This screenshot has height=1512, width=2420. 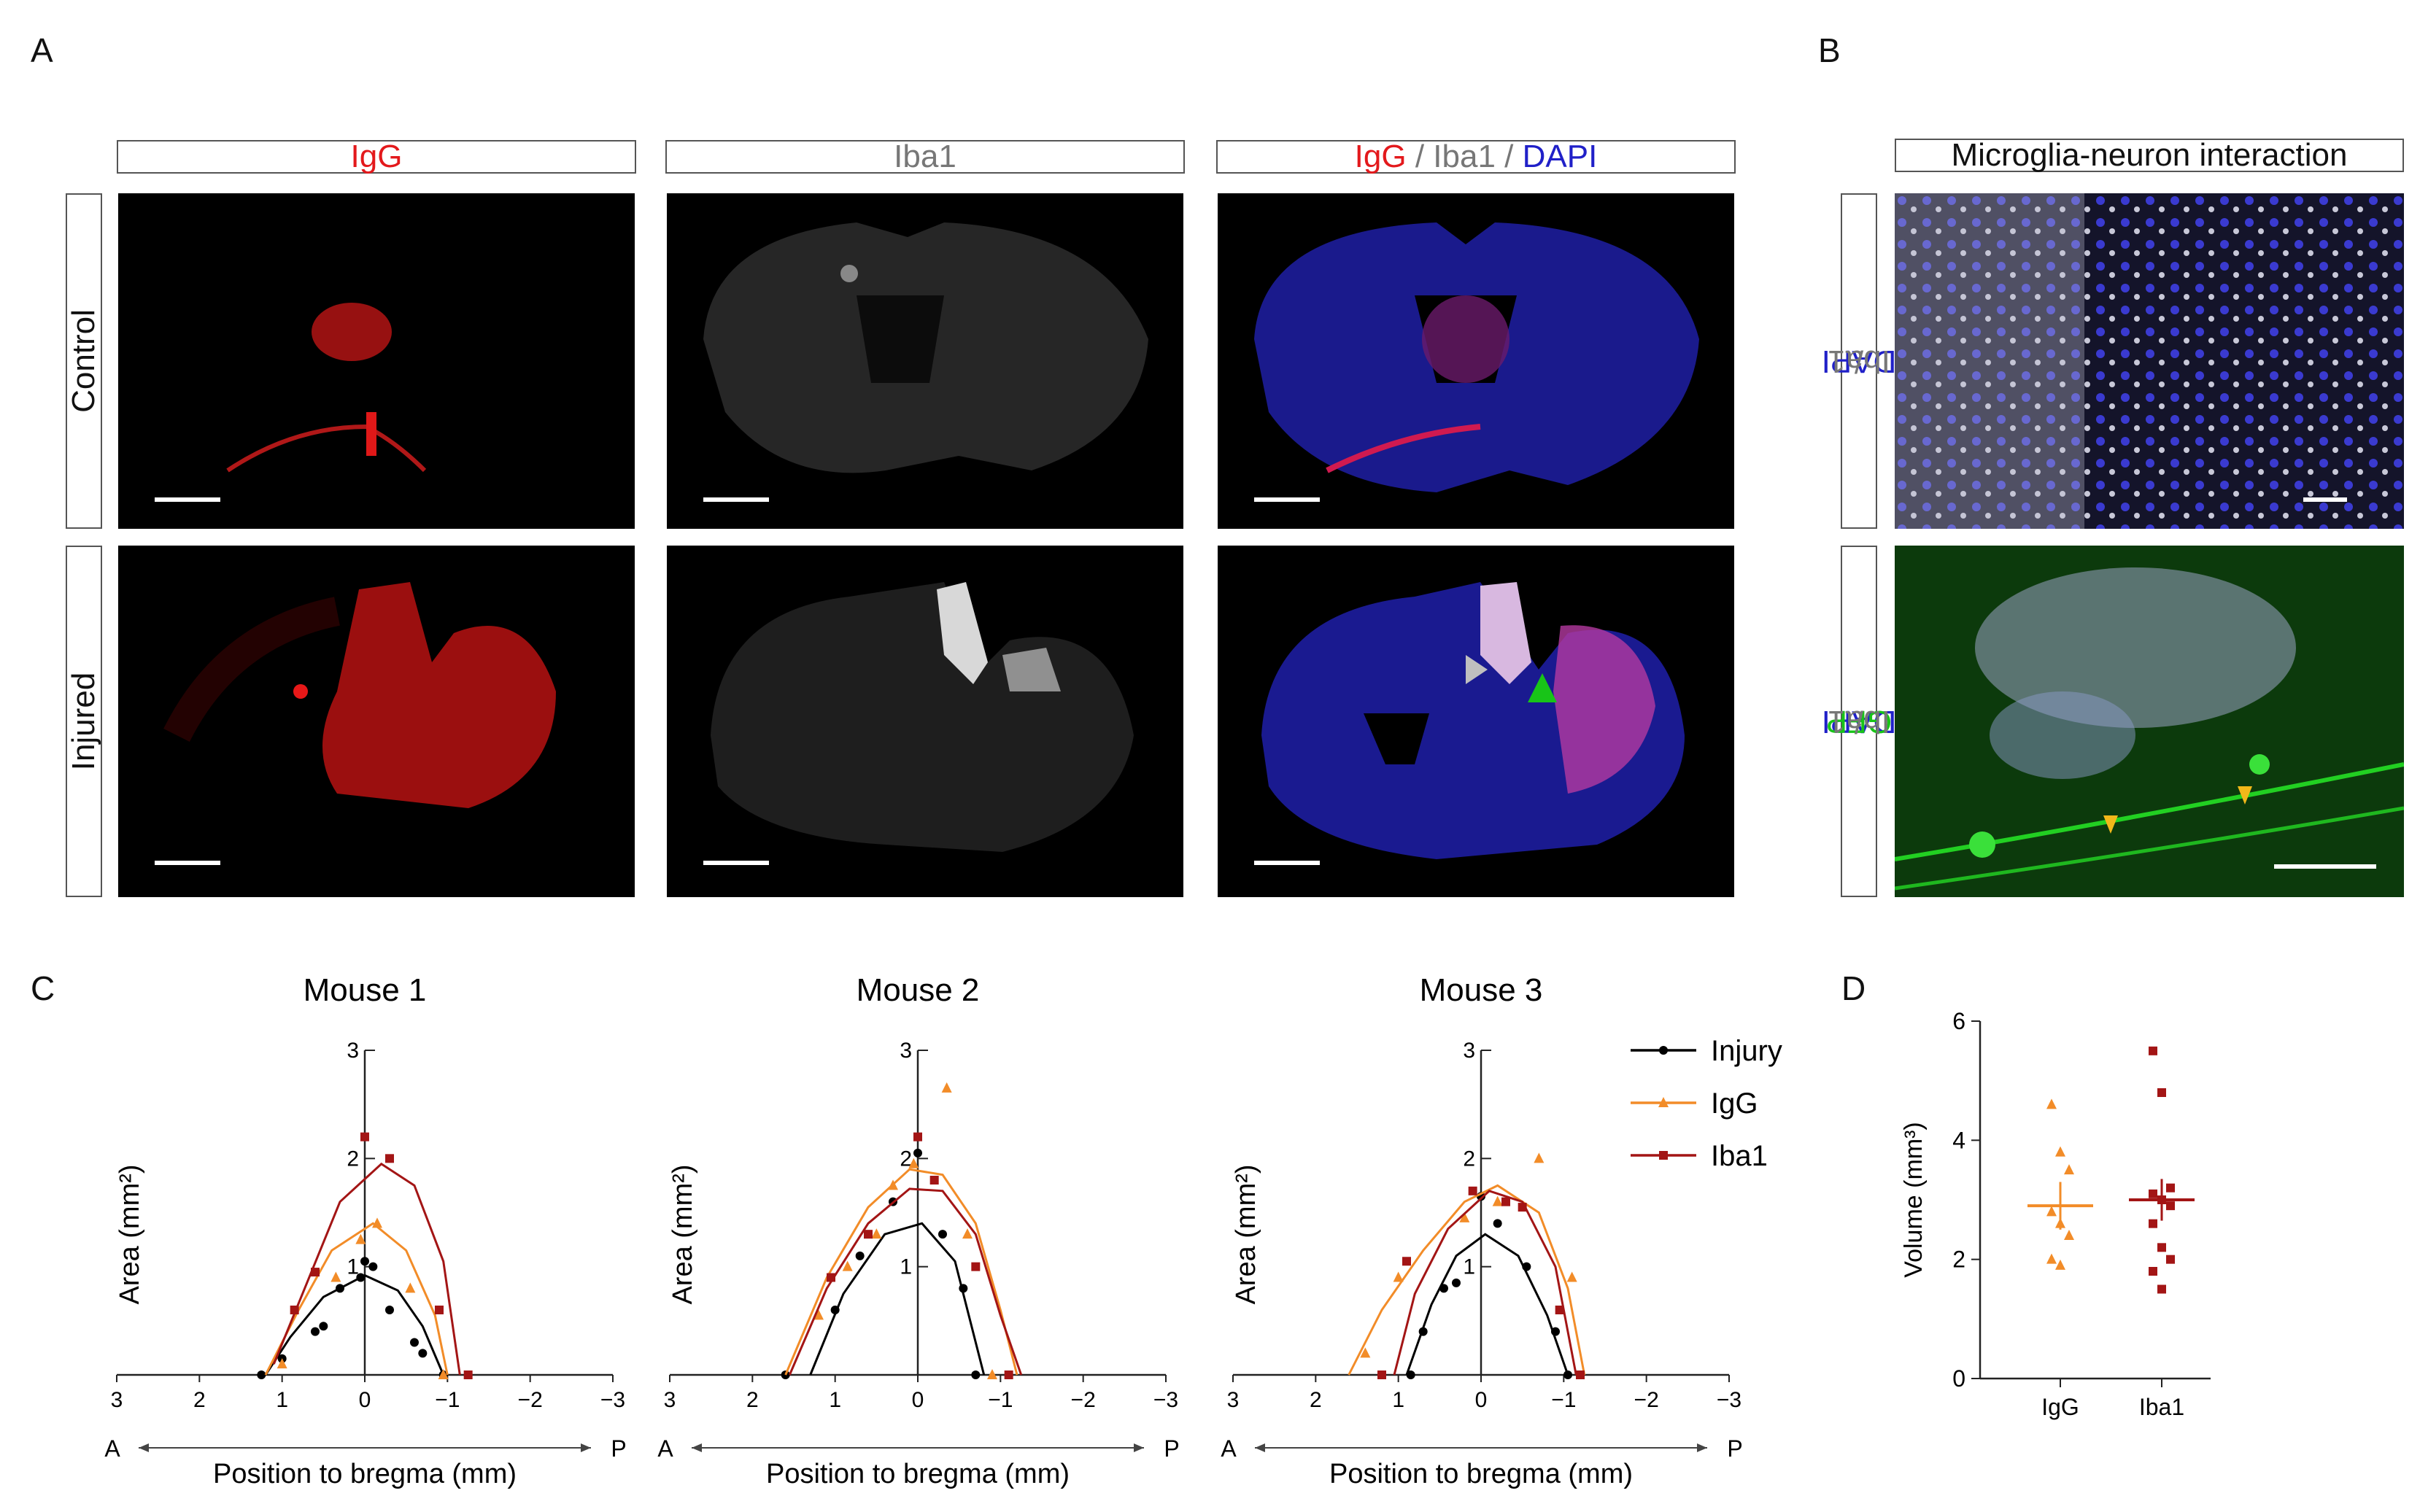 What do you see at coordinates (618, 1448) in the screenshot?
I see `direction-right-1: P` at bounding box center [618, 1448].